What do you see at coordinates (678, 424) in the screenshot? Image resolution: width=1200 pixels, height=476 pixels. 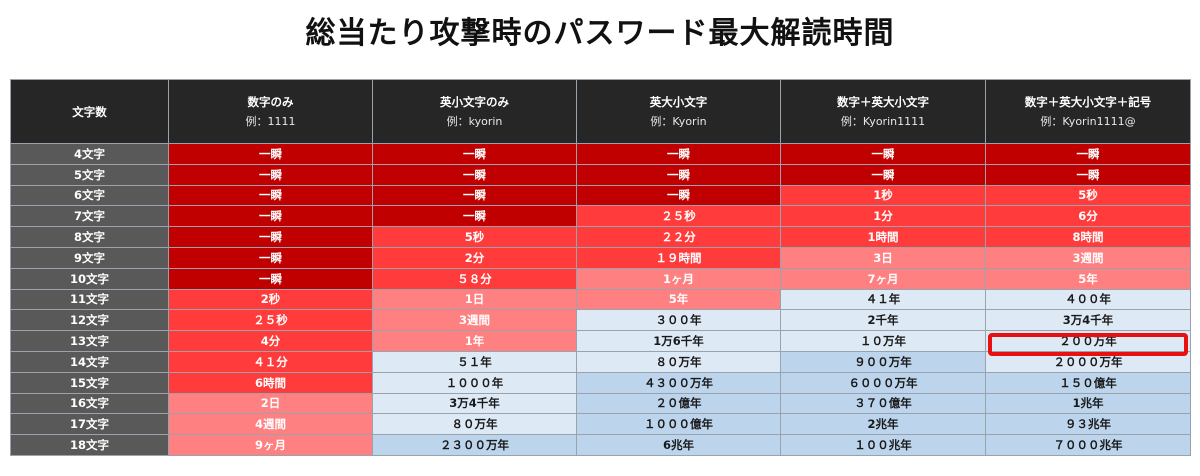 I see `crack-time-cell: １０００億年` at bounding box center [678, 424].